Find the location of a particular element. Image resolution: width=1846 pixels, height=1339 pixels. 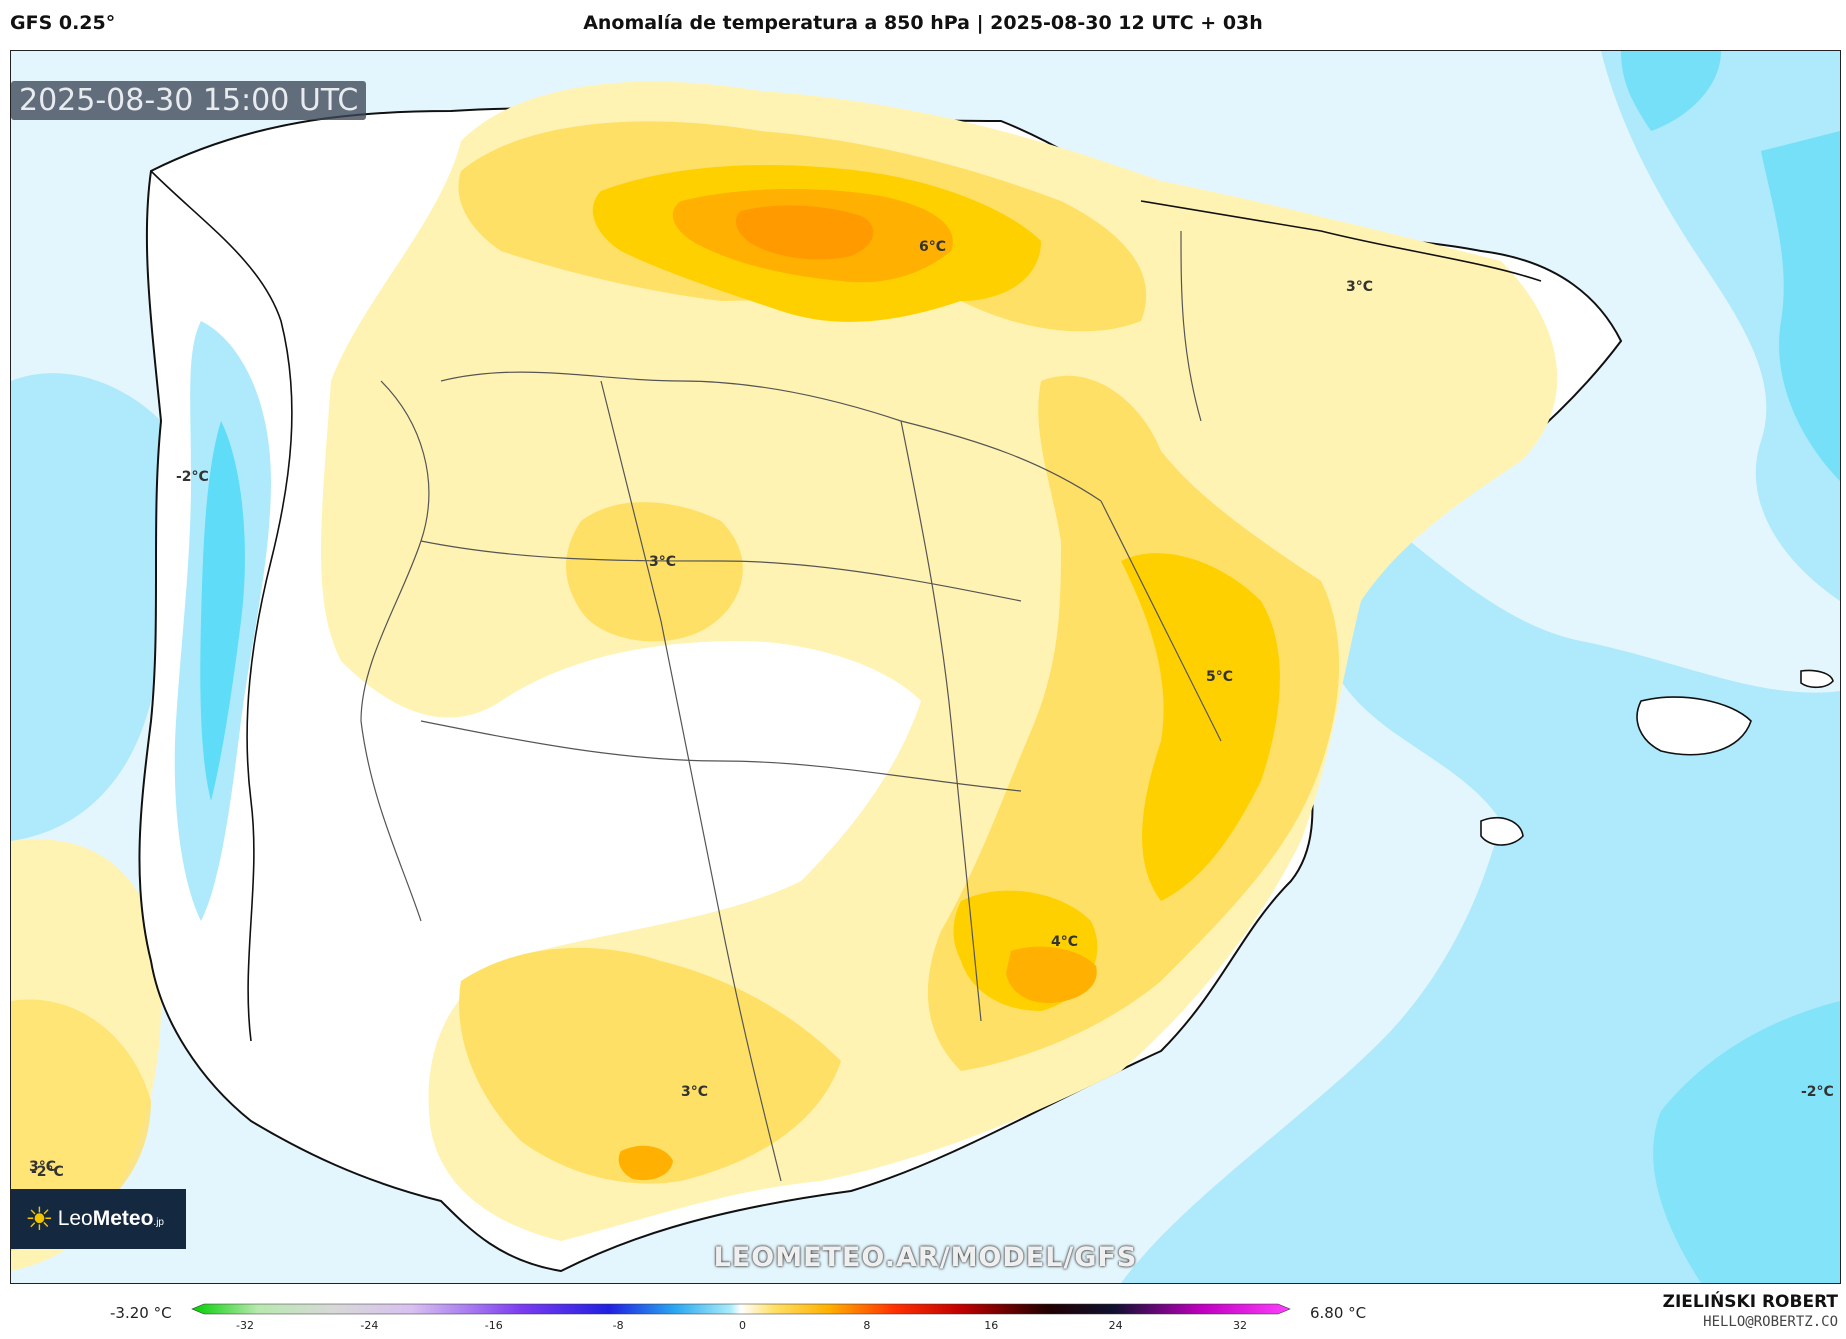

colorbar-tick-label: -16 is located at coordinates (494, 1325).